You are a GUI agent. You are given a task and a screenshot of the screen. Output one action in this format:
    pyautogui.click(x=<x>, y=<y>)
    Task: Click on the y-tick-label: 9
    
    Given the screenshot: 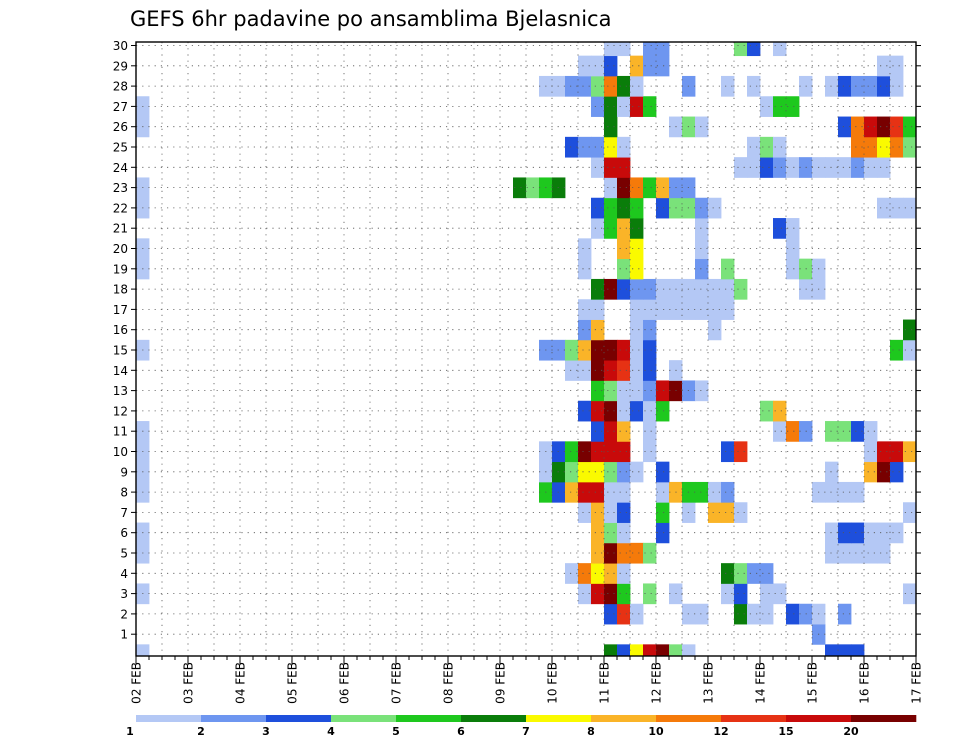 What is the action you would take?
    pyautogui.click(x=124, y=472)
    